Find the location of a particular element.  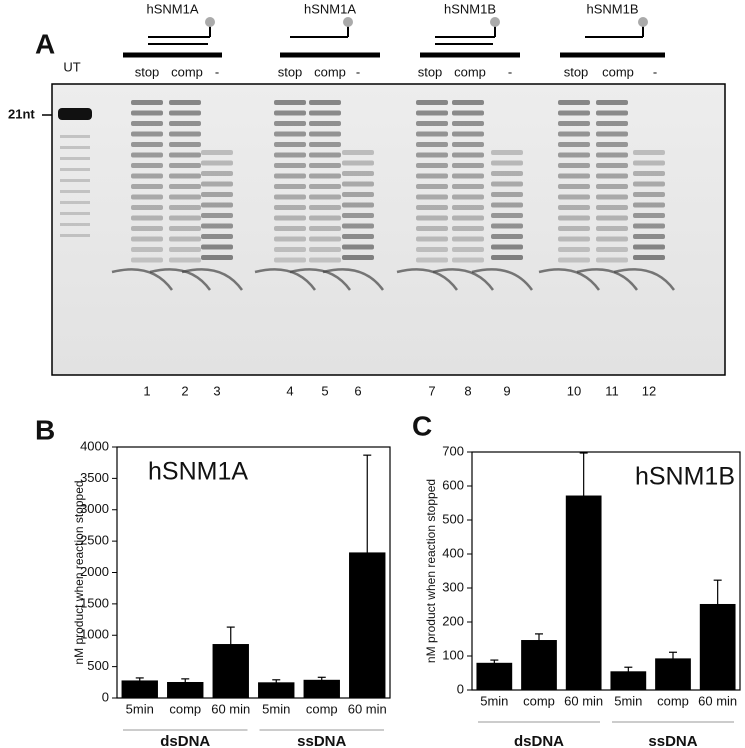

lane-number: 3 is located at coordinates (216, 390).